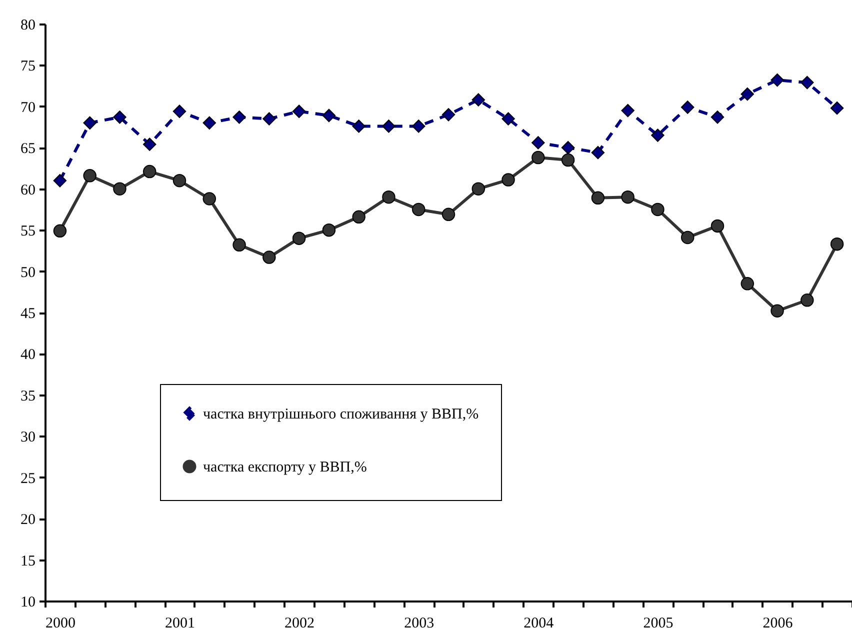 The image size is (852, 637). What do you see at coordinates (28, 520) in the screenshot?
I see `y-tick-label: 20` at bounding box center [28, 520].